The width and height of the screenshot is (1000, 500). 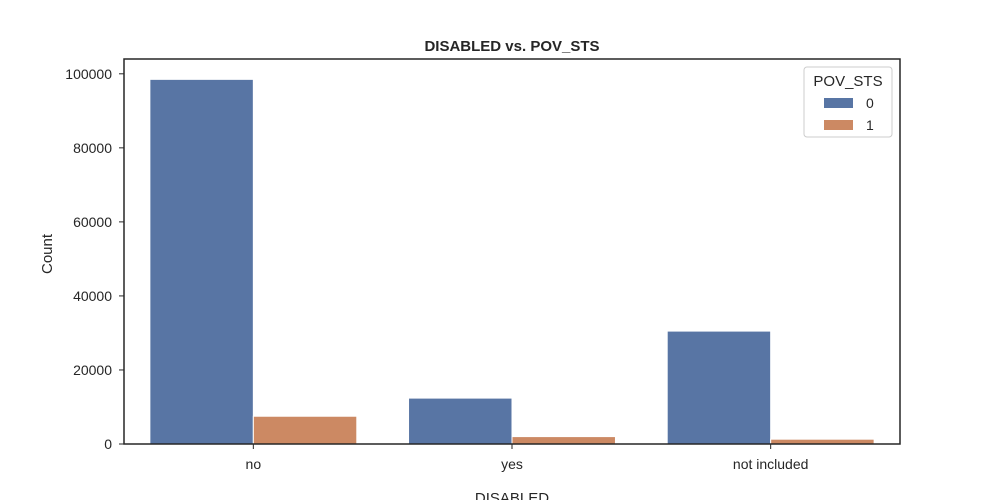 I want to click on y-tick-label: 0, so click(x=108, y=444).